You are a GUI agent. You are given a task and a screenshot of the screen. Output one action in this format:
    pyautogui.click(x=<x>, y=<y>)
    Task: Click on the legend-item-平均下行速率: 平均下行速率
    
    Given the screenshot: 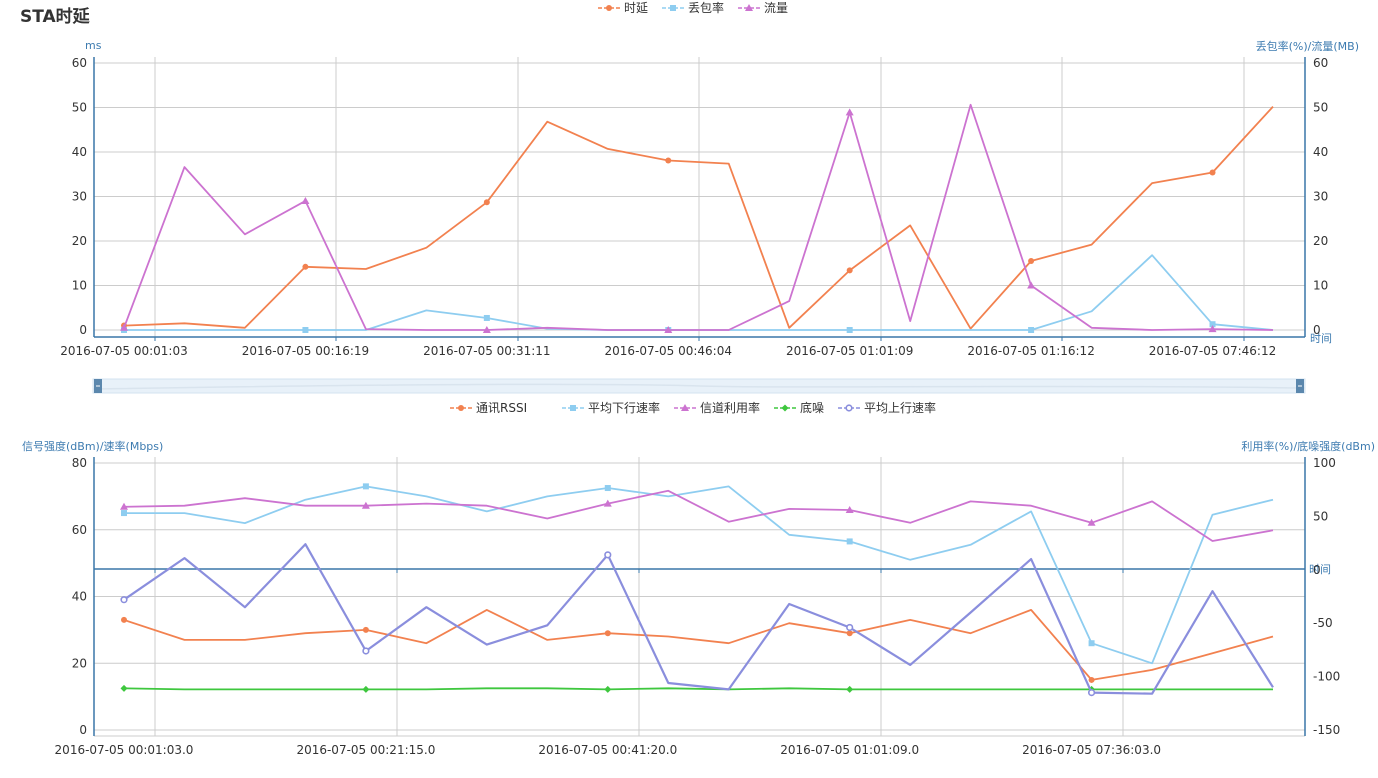 What is the action you would take?
    pyautogui.click(x=611, y=407)
    